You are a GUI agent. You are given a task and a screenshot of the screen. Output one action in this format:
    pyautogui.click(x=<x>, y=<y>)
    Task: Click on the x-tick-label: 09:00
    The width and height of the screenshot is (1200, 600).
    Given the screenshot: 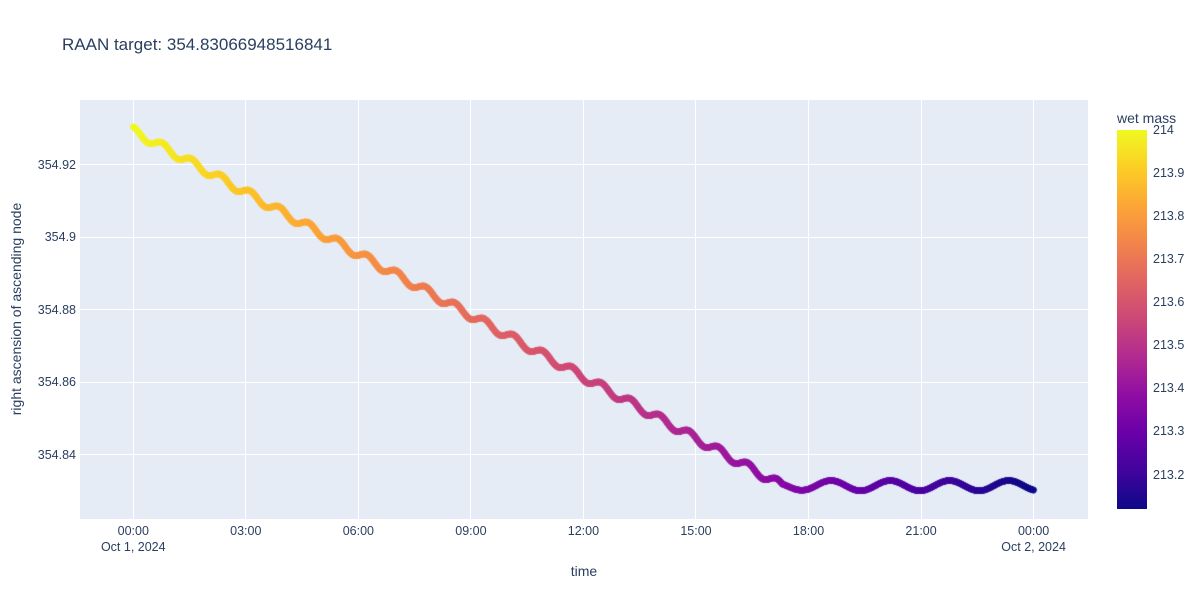 What is the action you would take?
    pyautogui.click(x=471, y=531)
    